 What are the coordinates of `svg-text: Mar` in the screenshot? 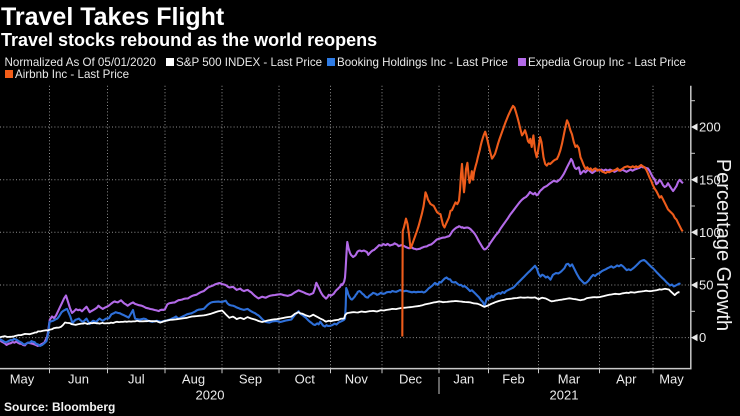 It's located at (569, 379).